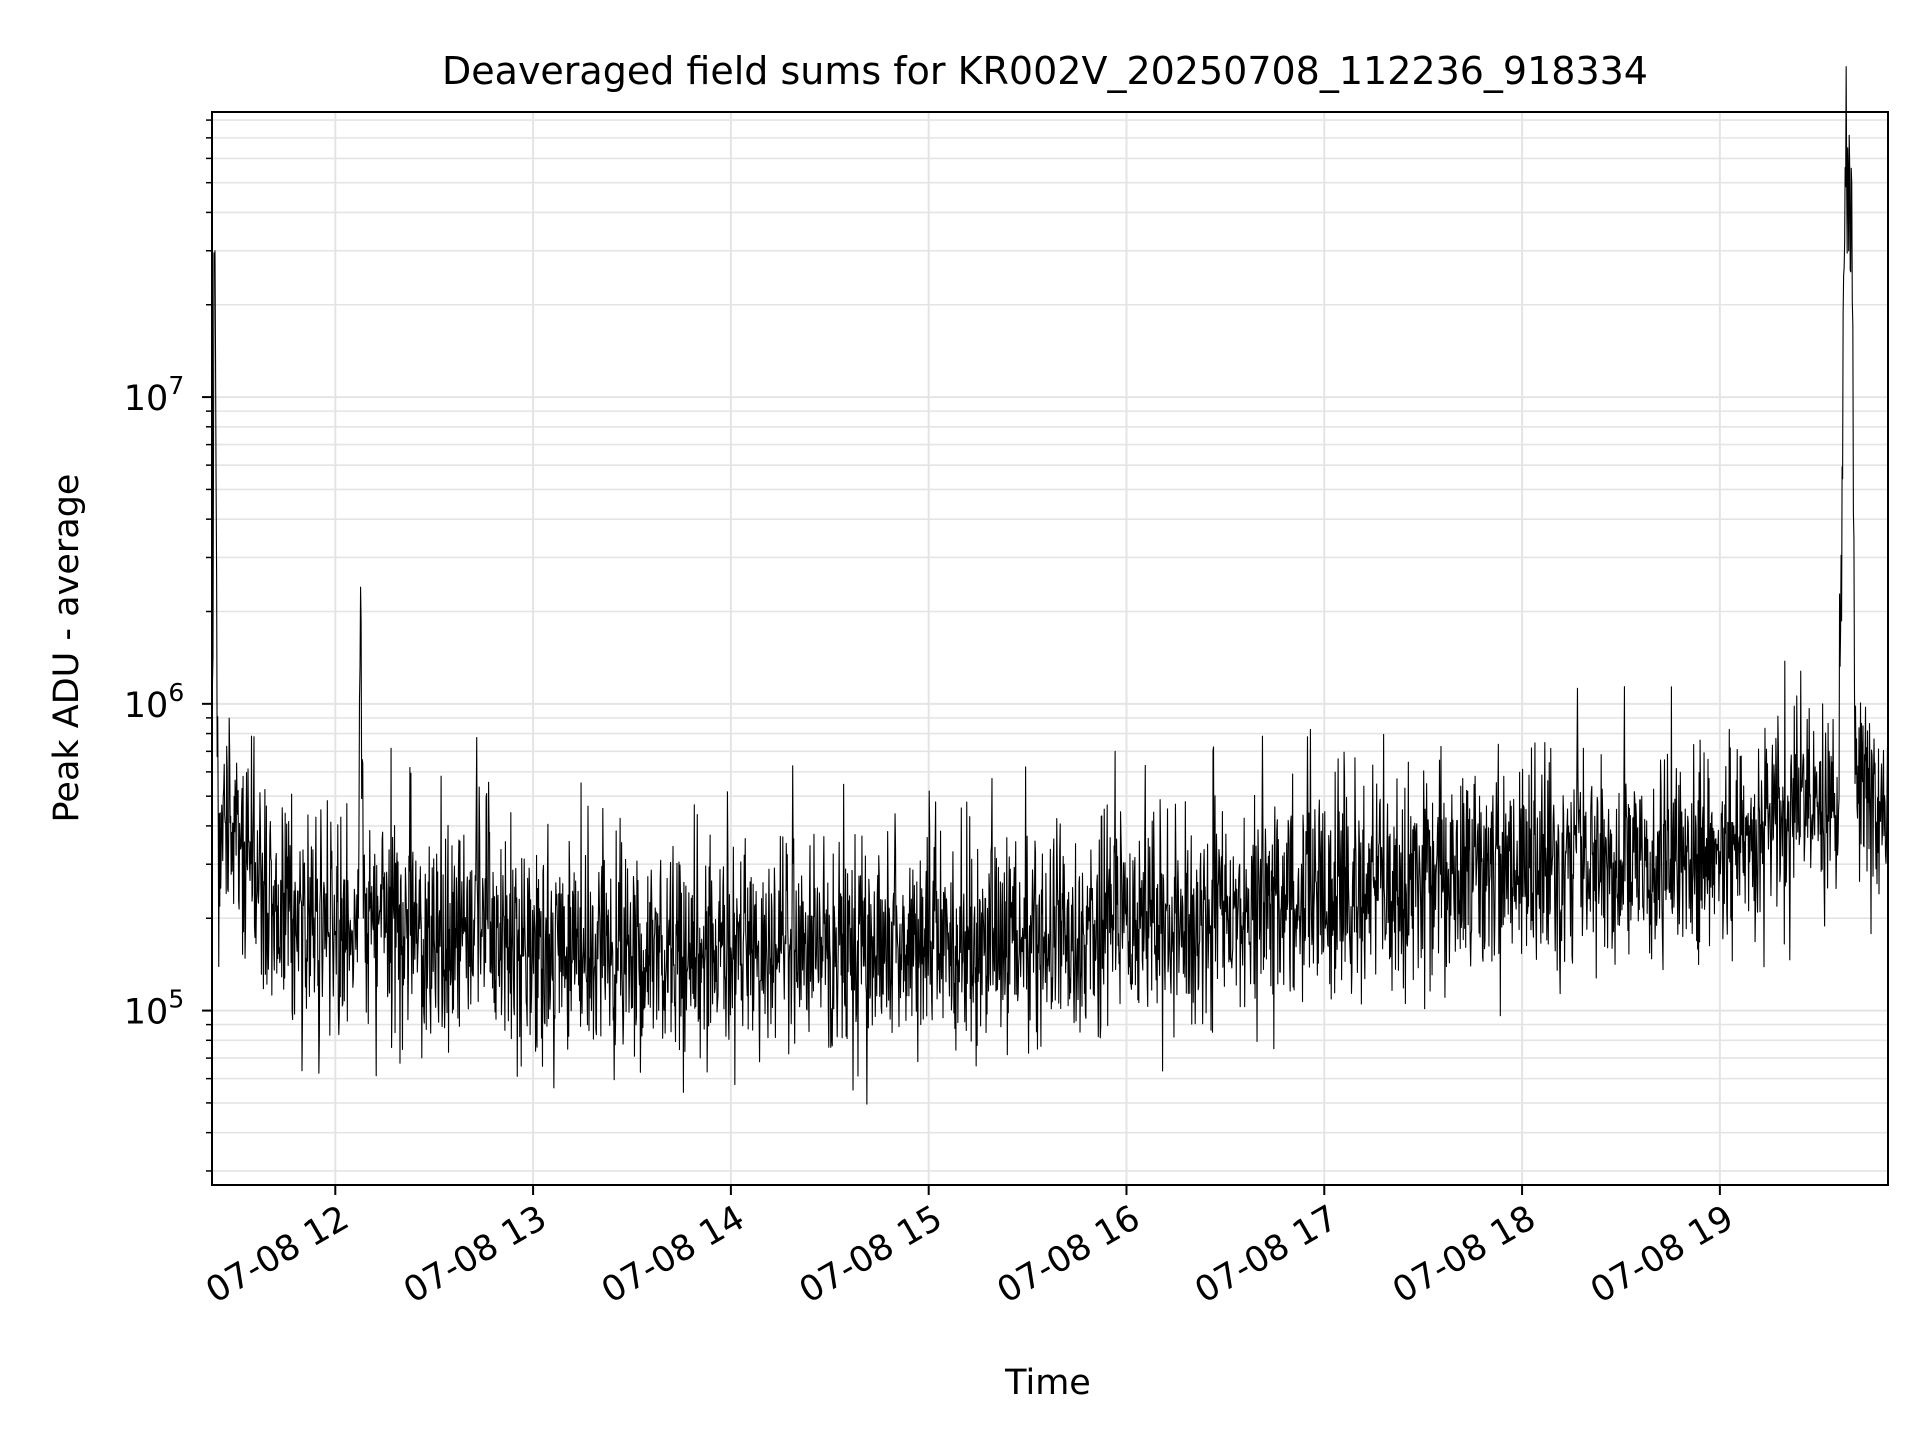 The image size is (1920, 1440). I want to click on y-tick-exponent: 7, so click(176, 385).